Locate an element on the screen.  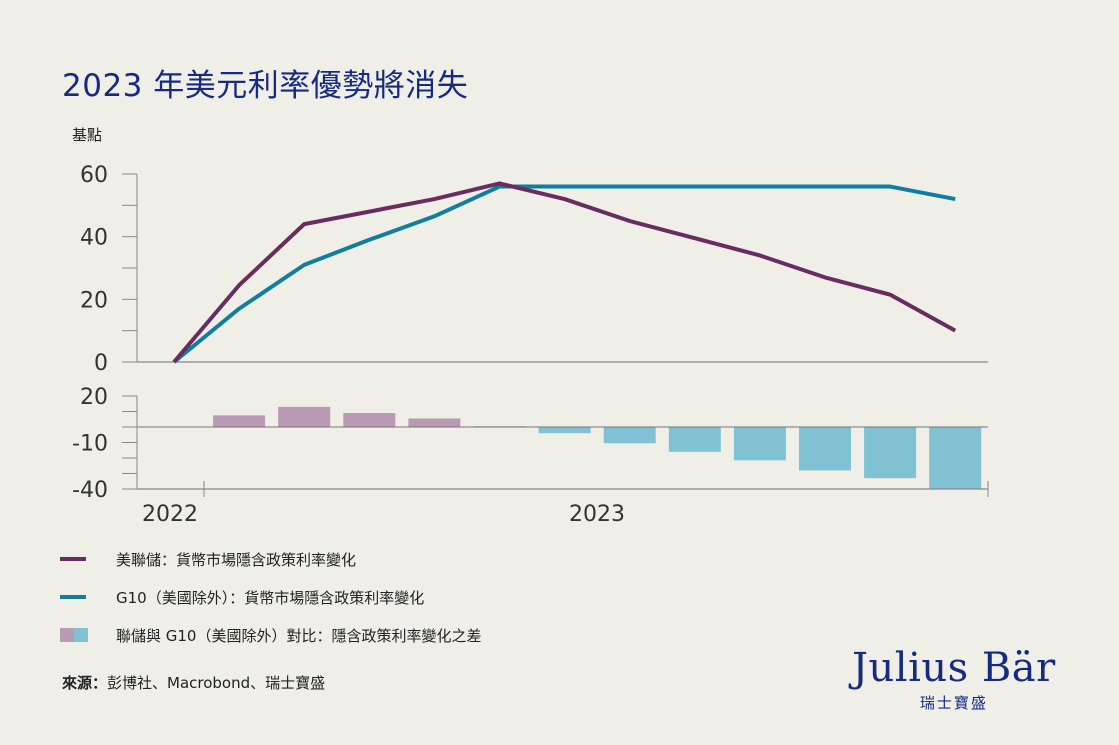
y-tick-label: 0 is located at coordinates (101, 363).